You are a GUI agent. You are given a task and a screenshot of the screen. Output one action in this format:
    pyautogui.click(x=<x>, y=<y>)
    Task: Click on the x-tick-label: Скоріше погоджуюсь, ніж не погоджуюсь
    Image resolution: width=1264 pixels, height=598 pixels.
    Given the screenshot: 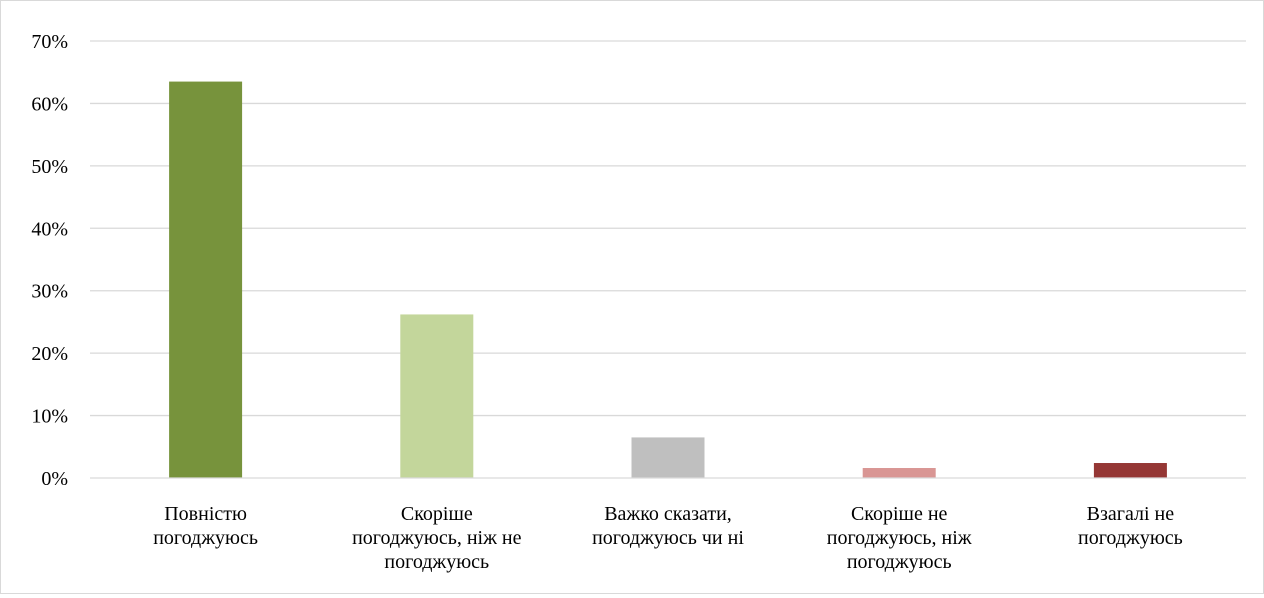 What is the action you would take?
    pyautogui.click(x=437, y=538)
    